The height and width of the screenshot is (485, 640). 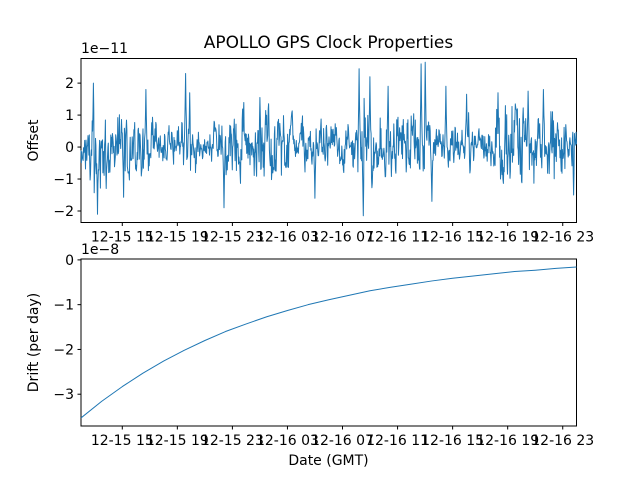 What do you see at coordinates (100, 250) in the screenshot?
I see `drift-scale-label: 1e−8` at bounding box center [100, 250].